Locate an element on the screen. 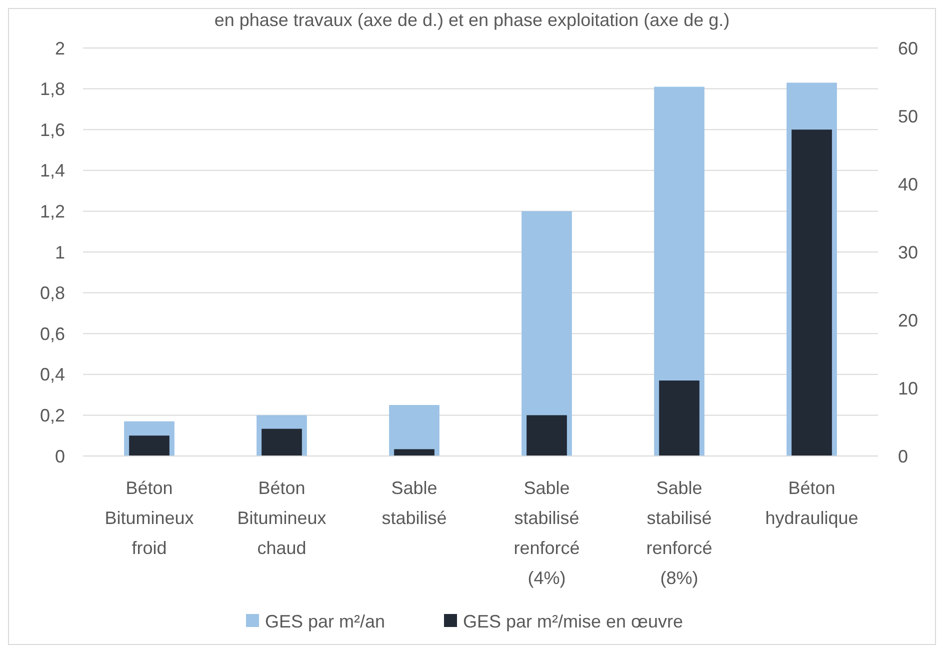  x-tick-label: Béton Bitumineux froid is located at coordinates (149, 518).